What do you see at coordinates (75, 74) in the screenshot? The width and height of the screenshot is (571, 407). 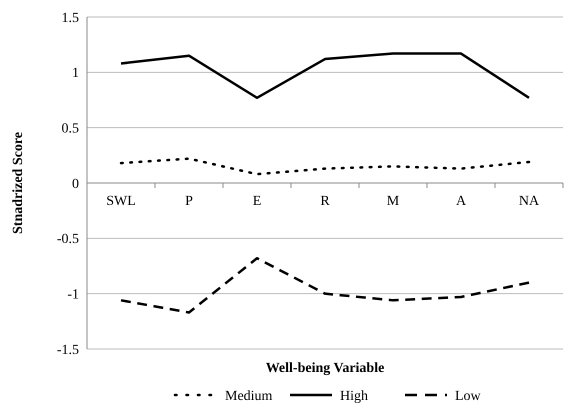 I see `y-tick-label: 1` at bounding box center [75, 74].